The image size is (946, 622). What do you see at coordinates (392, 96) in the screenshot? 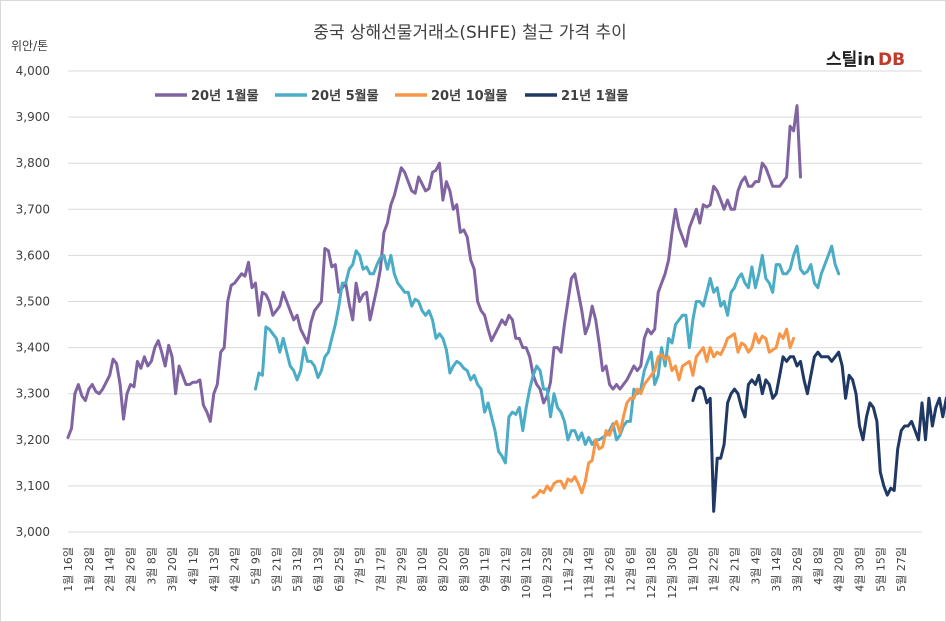
I see `legend: 20년 1월물 20년 5월물 20년 10월물 21년 1월물` at bounding box center [392, 96].